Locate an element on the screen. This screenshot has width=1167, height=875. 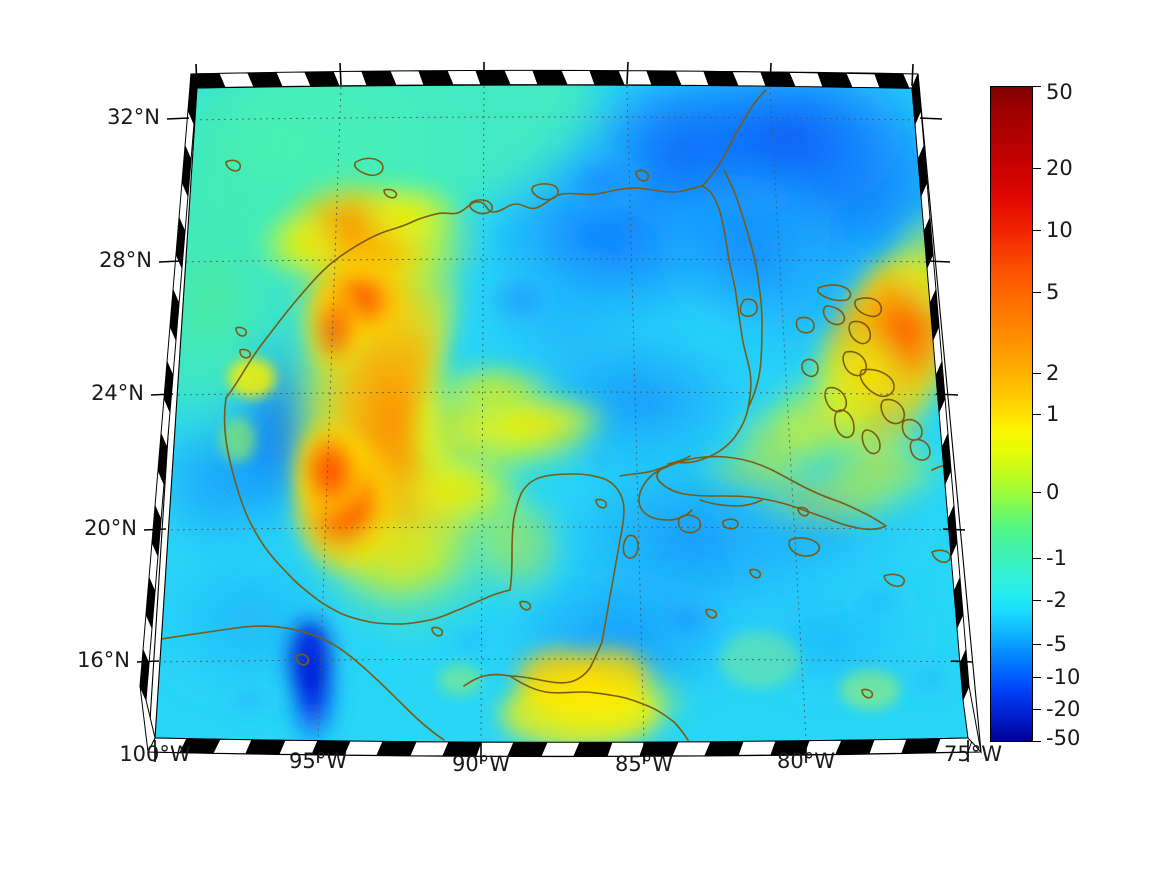
lat-tick-label-24n: 24°N is located at coordinates (117, 393).